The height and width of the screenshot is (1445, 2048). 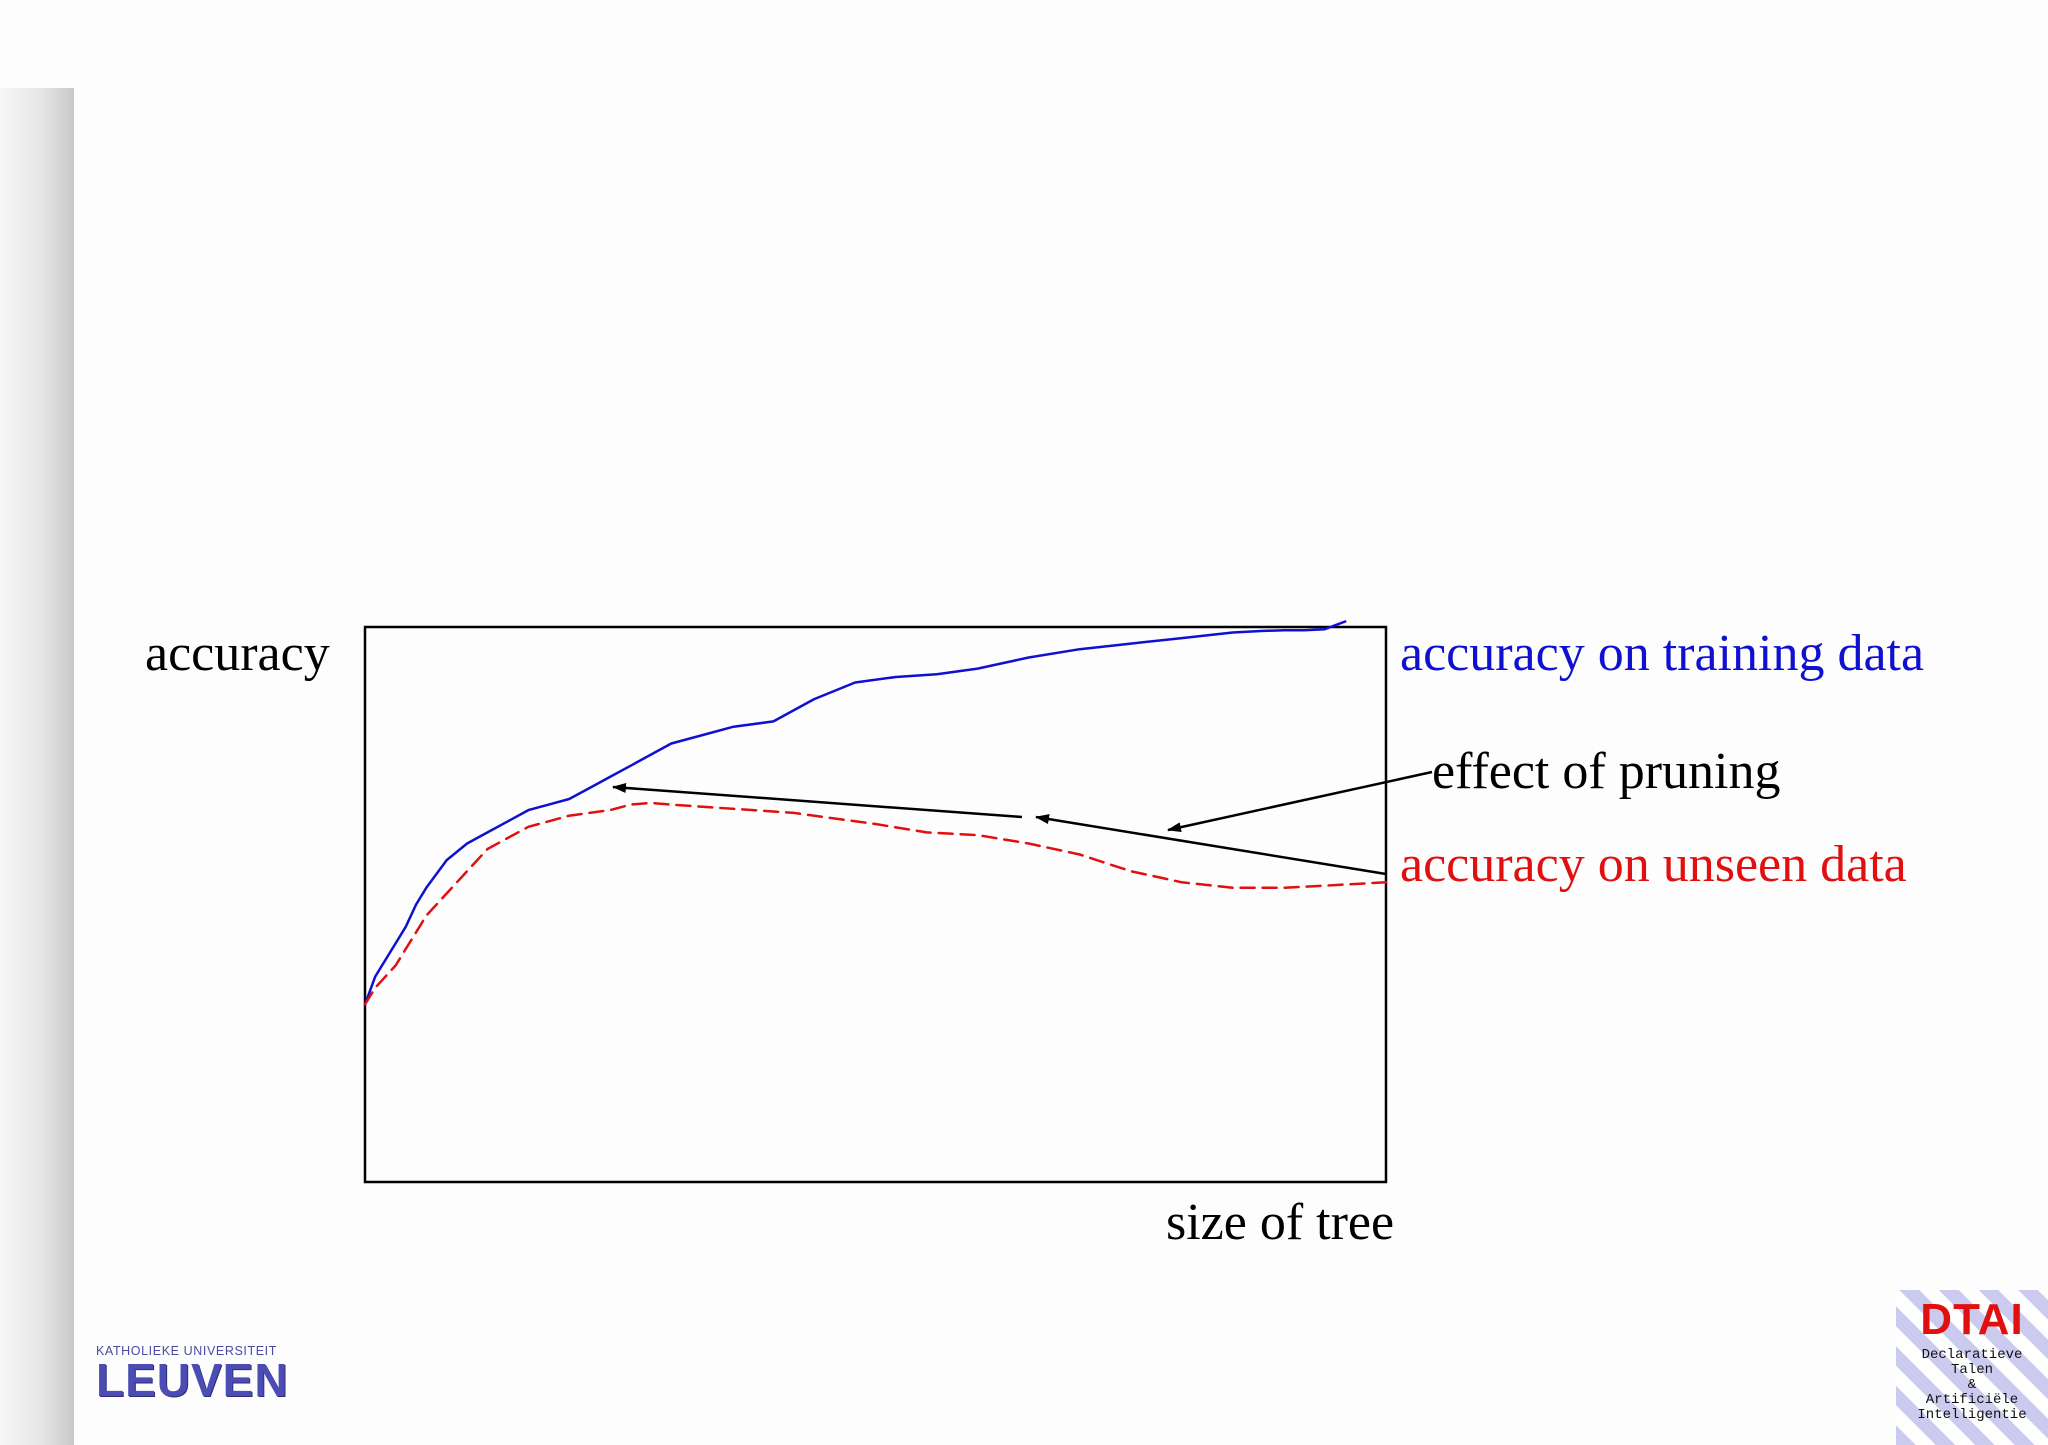 What do you see at coordinates (1972, 1319) in the screenshot?
I see `dtai-logo-title: DTAI` at bounding box center [1972, 1319].